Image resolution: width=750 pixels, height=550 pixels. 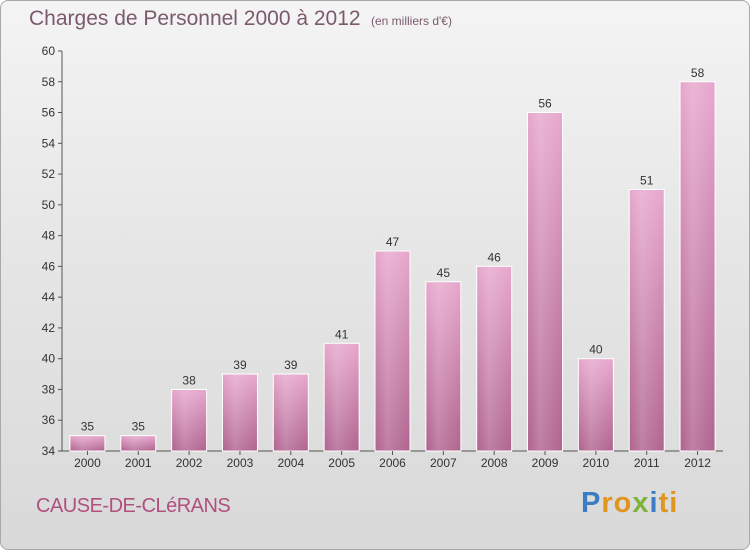 I want to click on y-tick-label: 42, so click(x=49, y=328).